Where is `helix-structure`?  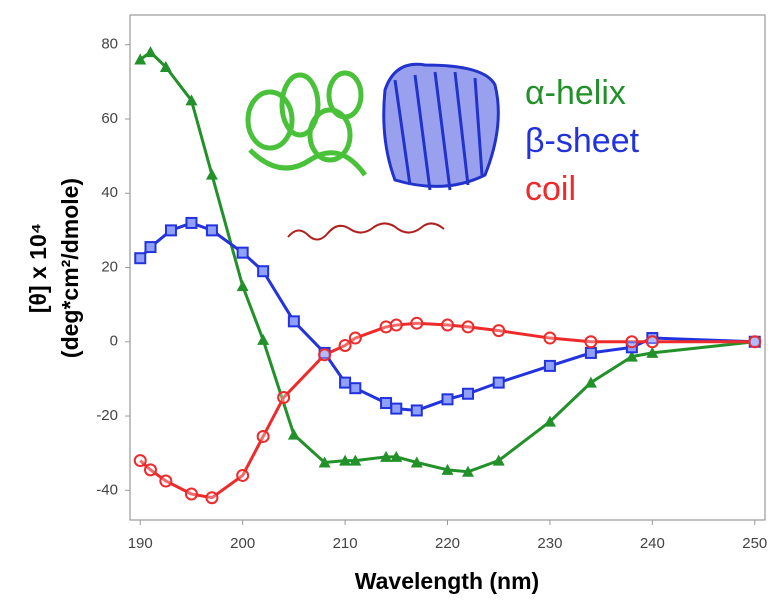 helix-structure is located at coordinates (306, 123).